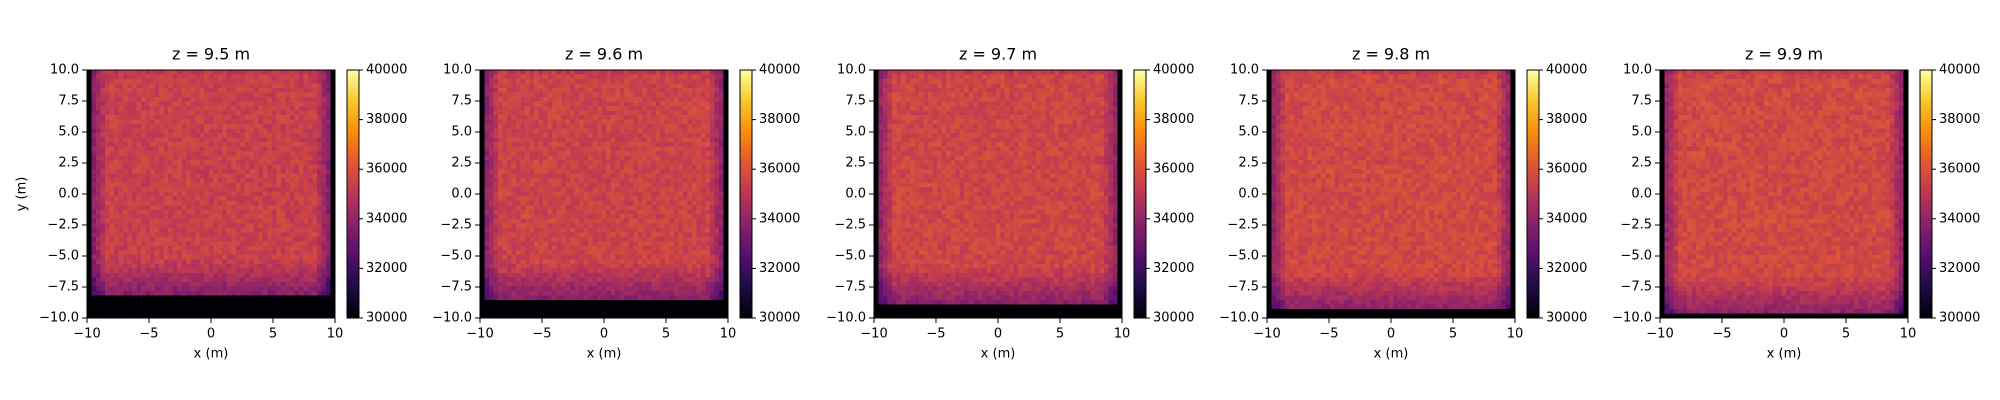  Describe the element at coordinates (353, 203) in the screenshot. I see `colorbar-segment` at that location.